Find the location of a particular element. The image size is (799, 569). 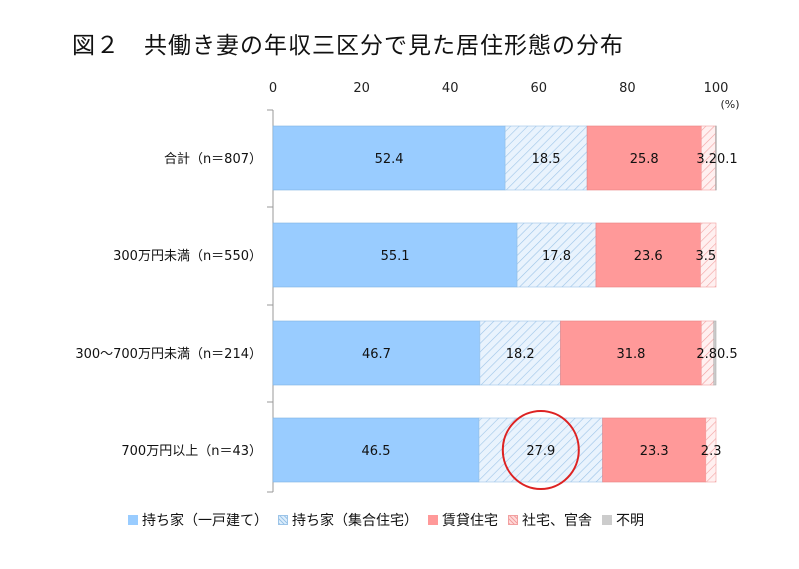

data-label: 25.8 is located at coordinates (644, 159).